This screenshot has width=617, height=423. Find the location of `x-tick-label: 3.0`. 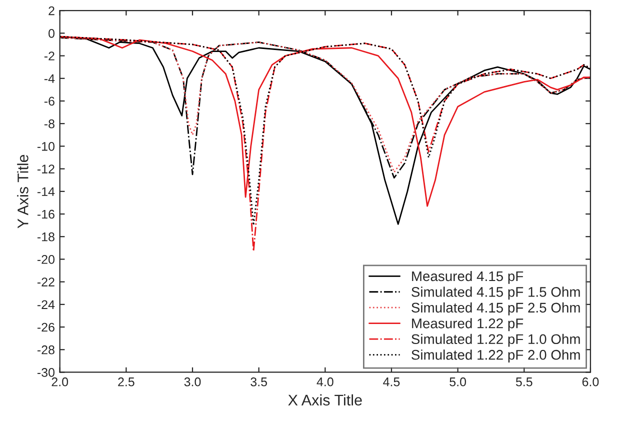

x-tick-label: 3.0 is located at coordinates (192, 381).